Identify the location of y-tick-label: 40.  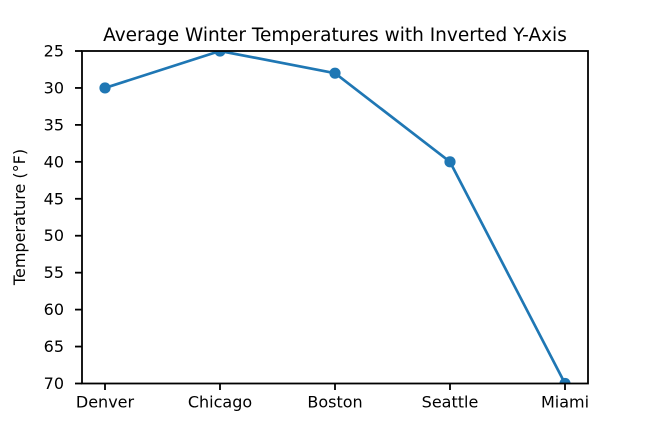
(54, 161).